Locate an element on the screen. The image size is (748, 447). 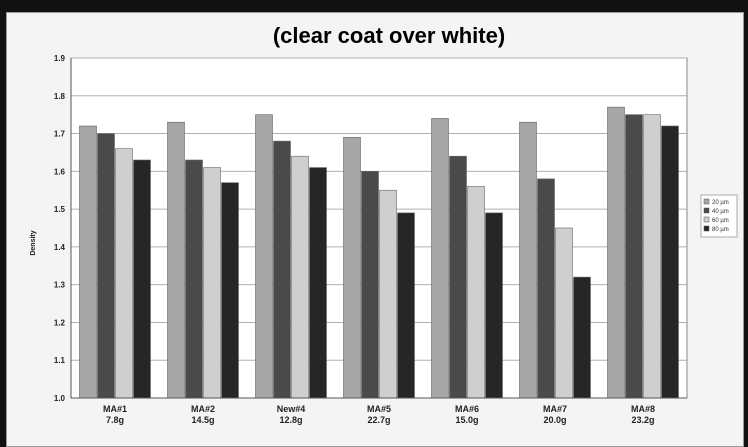
legend-label: 40 µm is located at coordinates (720, 212).